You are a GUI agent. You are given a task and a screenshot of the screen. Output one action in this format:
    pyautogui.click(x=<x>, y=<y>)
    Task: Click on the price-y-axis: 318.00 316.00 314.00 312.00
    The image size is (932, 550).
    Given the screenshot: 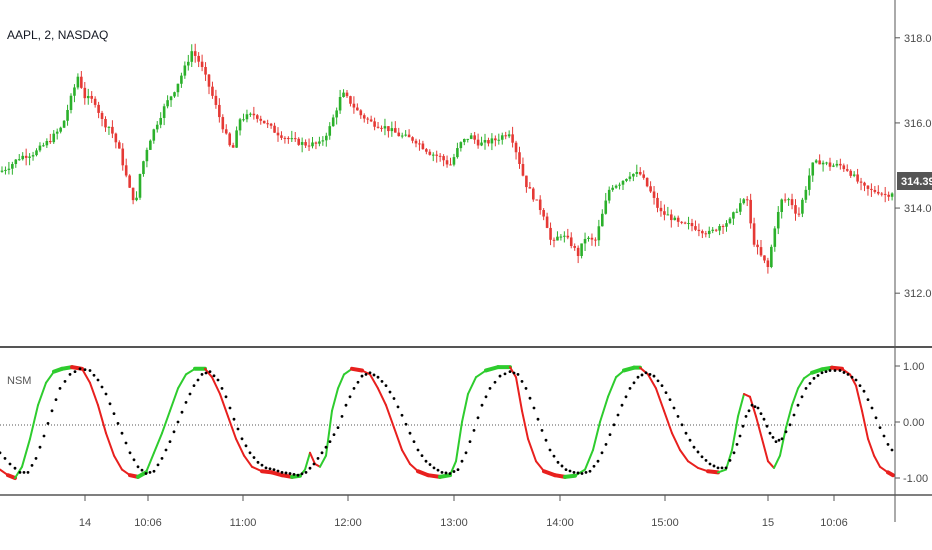 What is the action you would take?
    pyautogui.click(x=913, y=166)
    